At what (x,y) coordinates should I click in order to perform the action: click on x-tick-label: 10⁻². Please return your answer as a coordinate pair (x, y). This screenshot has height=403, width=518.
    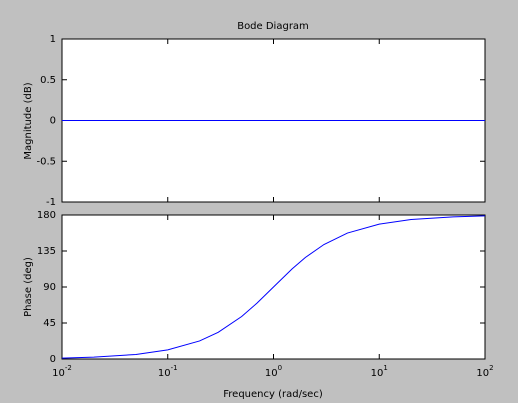
    Looking at the image, I should click on (62, 371).